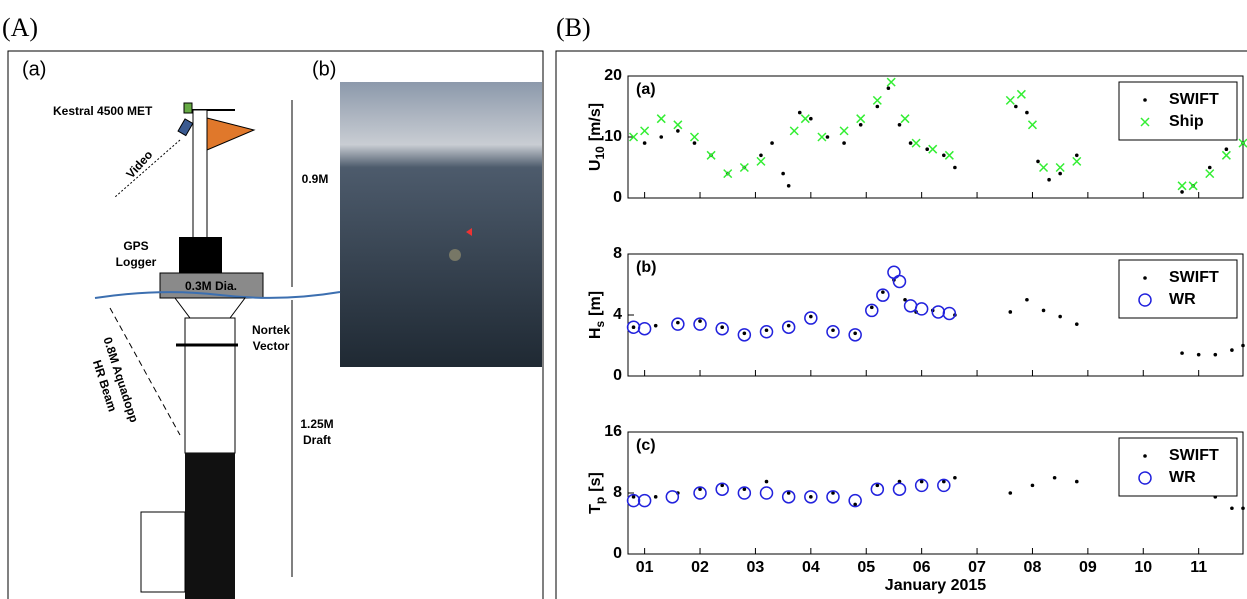 The height and width of the screenshot is (599, 1247). I want to click on label: Vector, so click(271, 346).